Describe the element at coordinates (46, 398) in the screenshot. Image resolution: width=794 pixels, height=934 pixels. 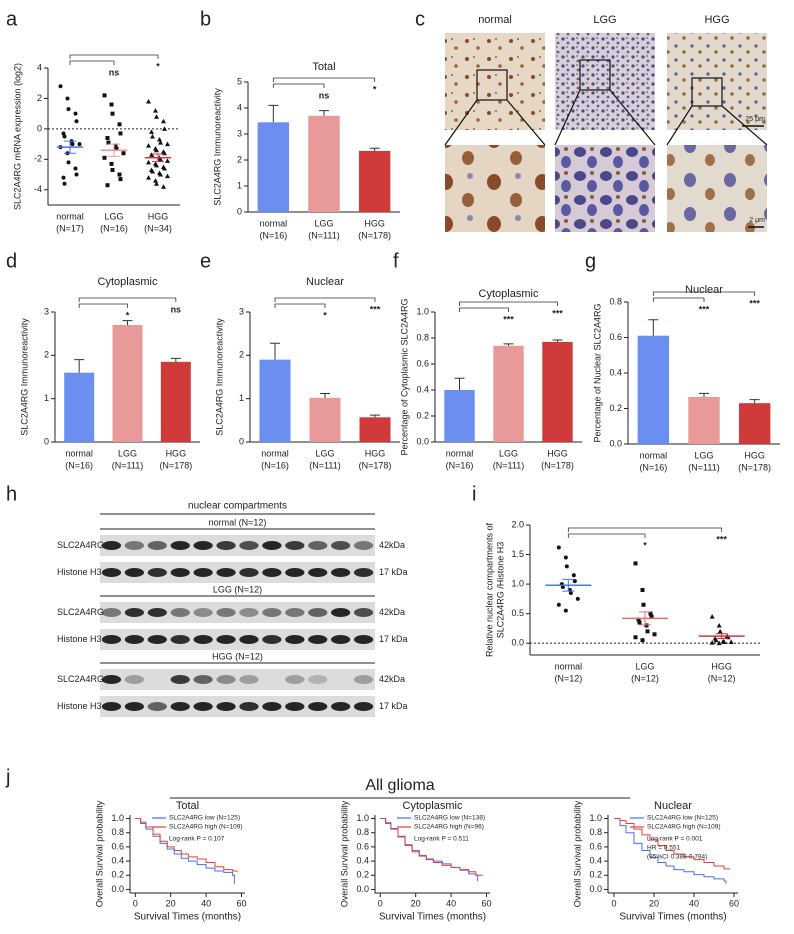
I see `y-tick-label: 1` at that location.